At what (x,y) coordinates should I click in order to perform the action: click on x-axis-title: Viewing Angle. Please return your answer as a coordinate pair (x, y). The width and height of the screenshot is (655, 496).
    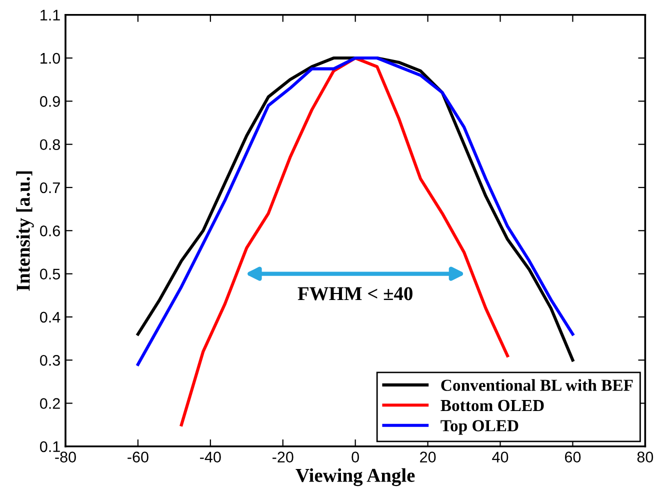
    Looking at the image, I should click on (355, 477).